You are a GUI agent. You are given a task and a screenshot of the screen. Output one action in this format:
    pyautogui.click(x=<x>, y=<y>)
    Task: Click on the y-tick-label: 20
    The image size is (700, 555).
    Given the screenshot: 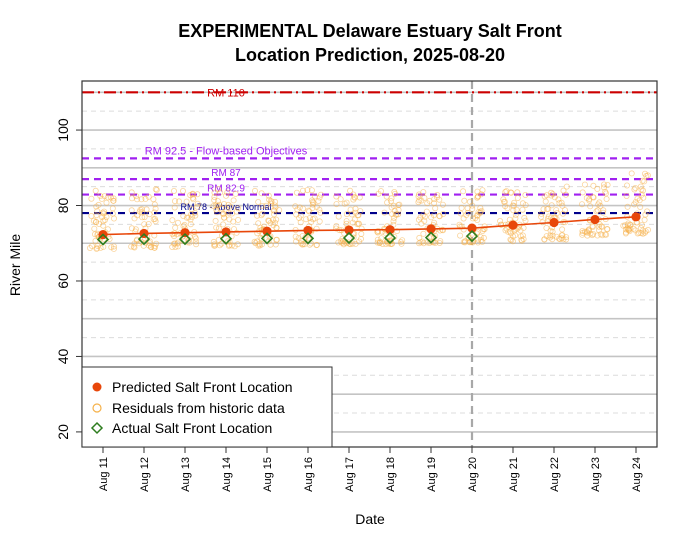 What is the action you would take?
    pyautogui.click(x=63, y=432)
    